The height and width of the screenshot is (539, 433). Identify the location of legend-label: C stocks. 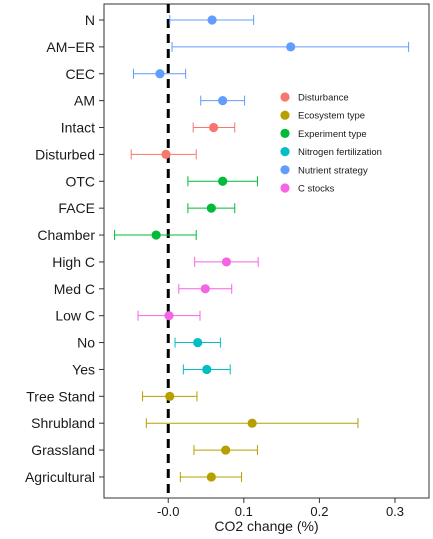
(316, 189).